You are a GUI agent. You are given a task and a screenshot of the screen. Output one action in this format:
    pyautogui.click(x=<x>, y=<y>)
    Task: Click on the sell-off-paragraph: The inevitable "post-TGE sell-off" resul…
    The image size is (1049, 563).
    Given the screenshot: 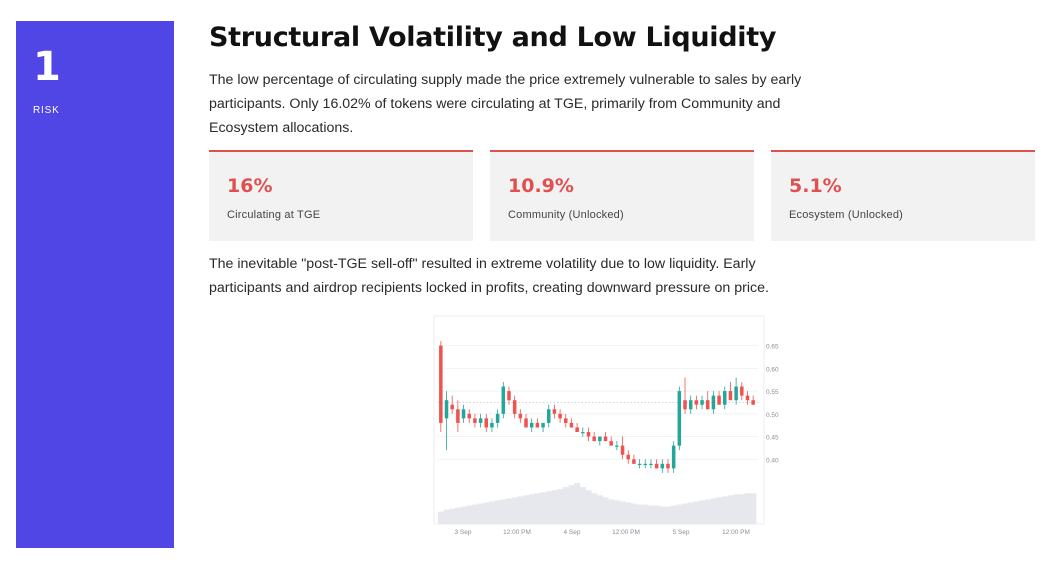 What is the action you would take?
    pyautogui.click(x=489, y=276)
    